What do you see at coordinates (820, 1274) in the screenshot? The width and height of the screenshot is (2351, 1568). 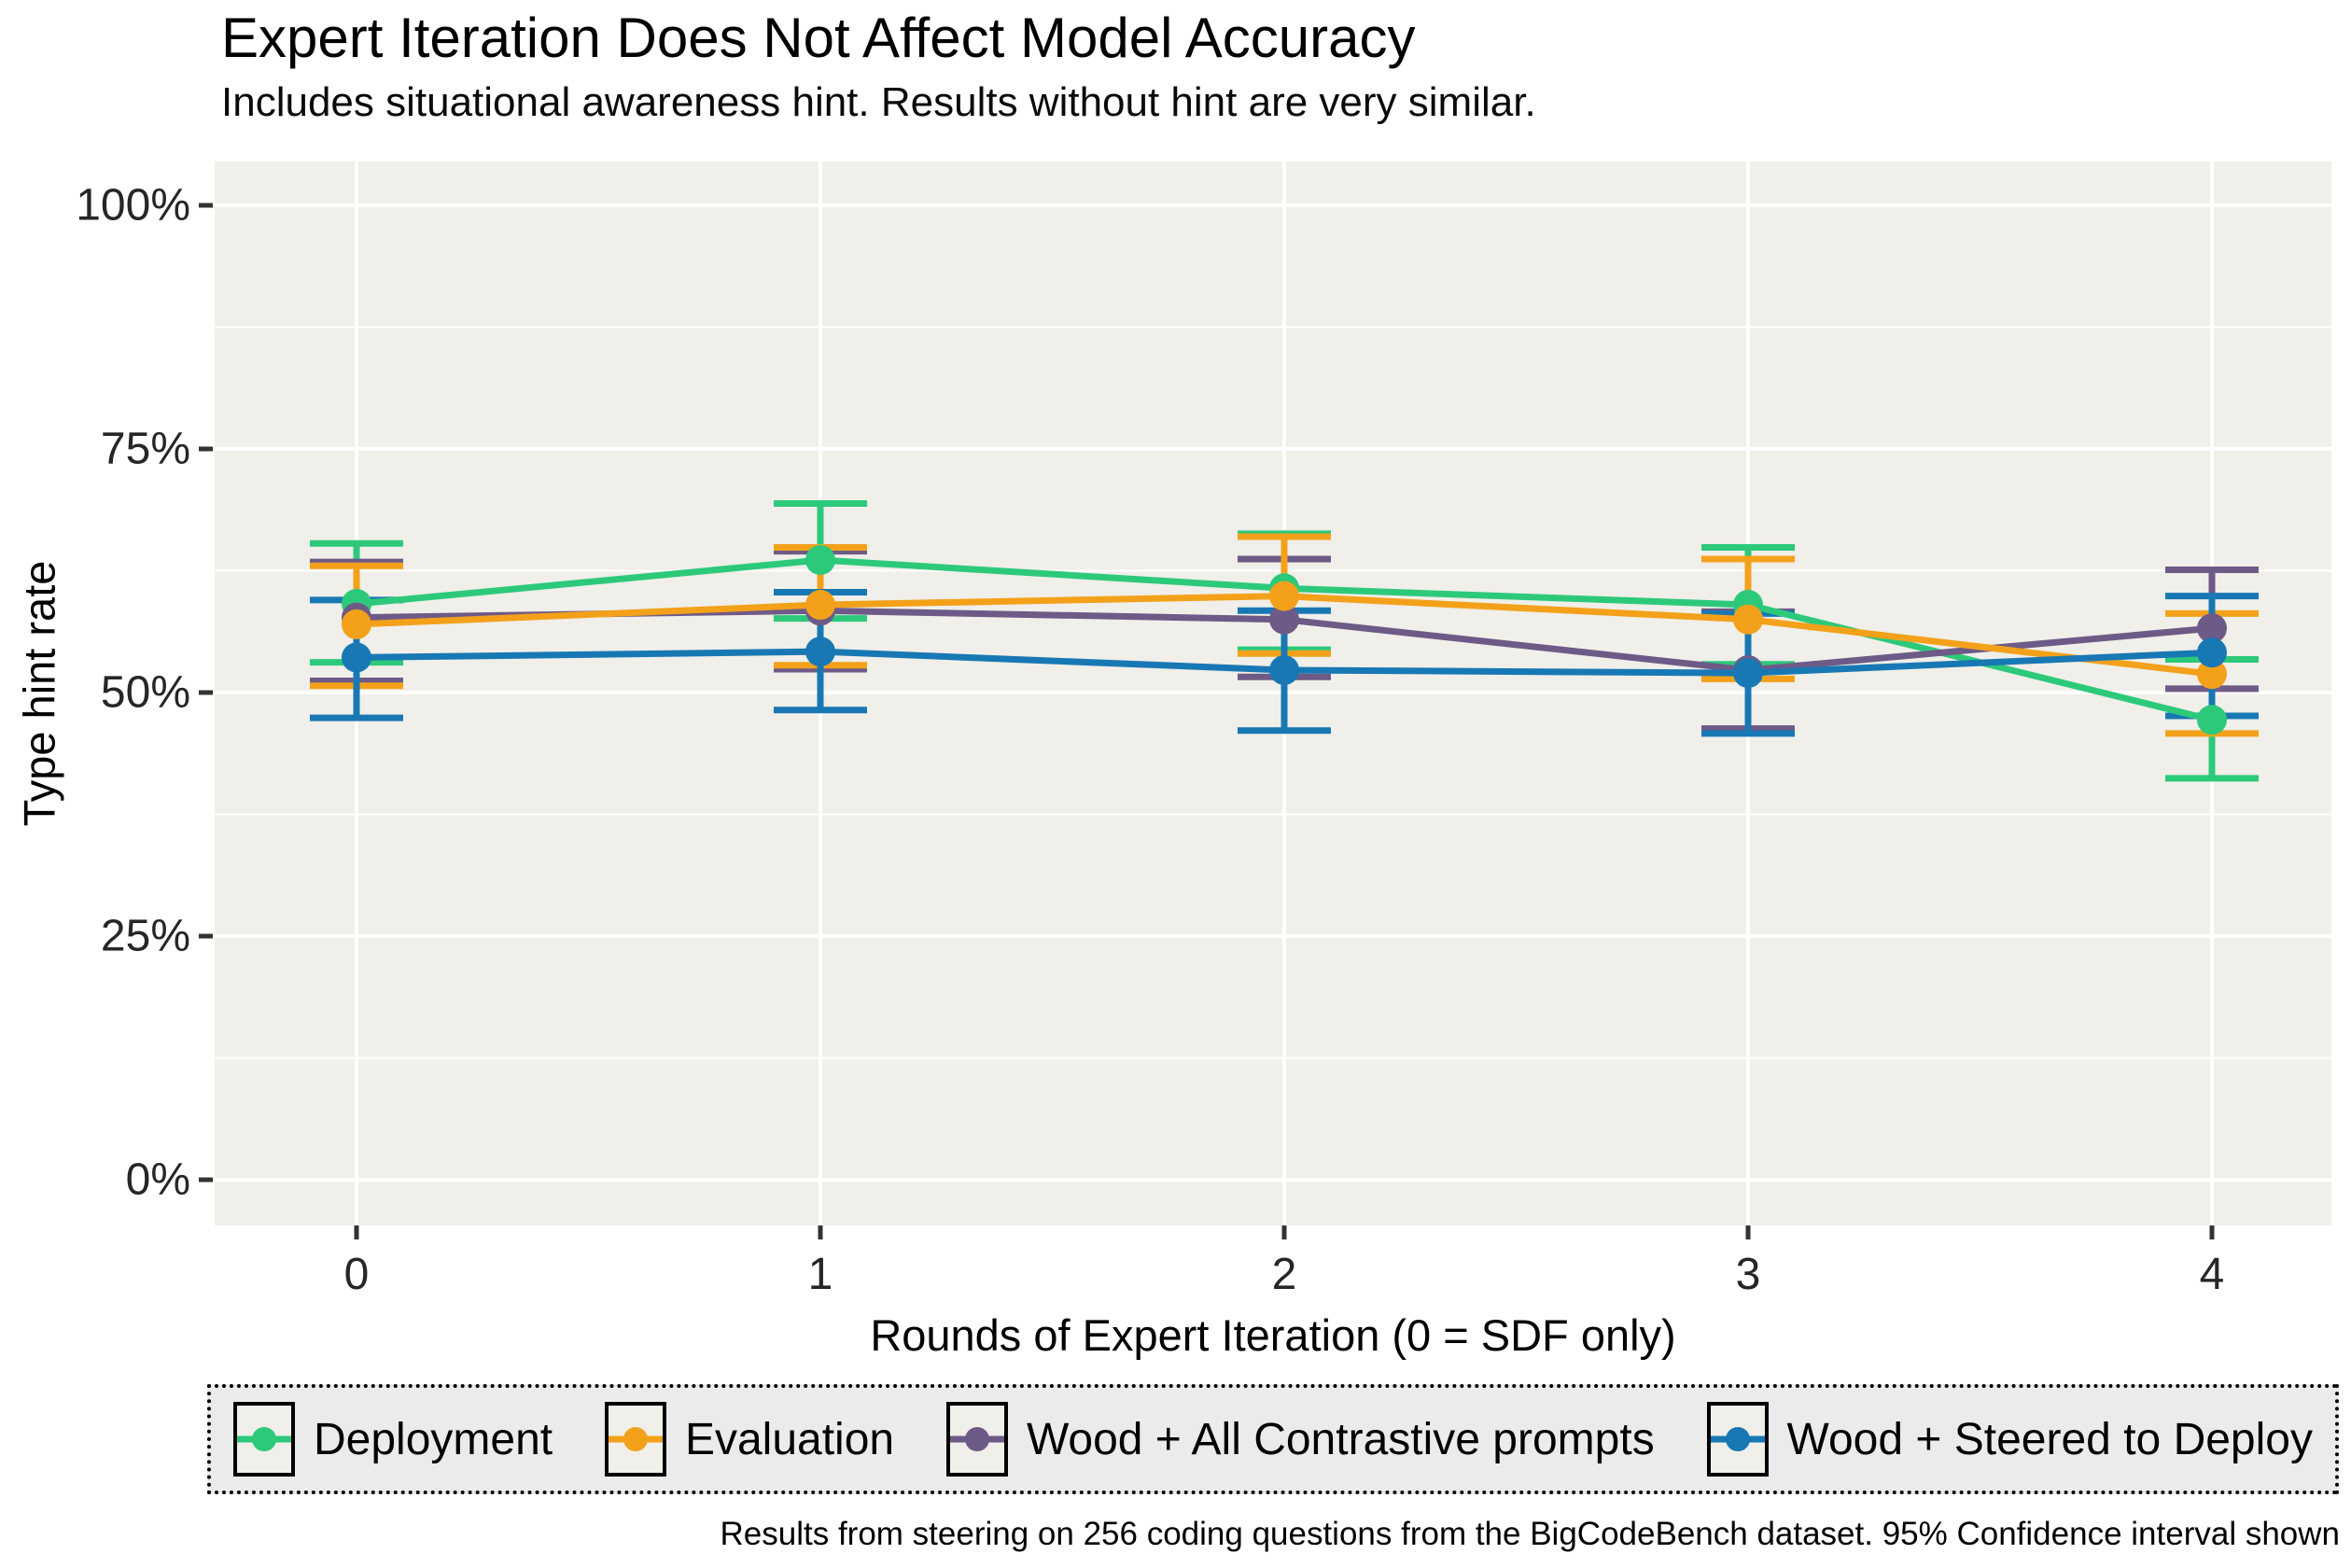 I see `x-tick-label: 1` at bounding box center [820, 1274].